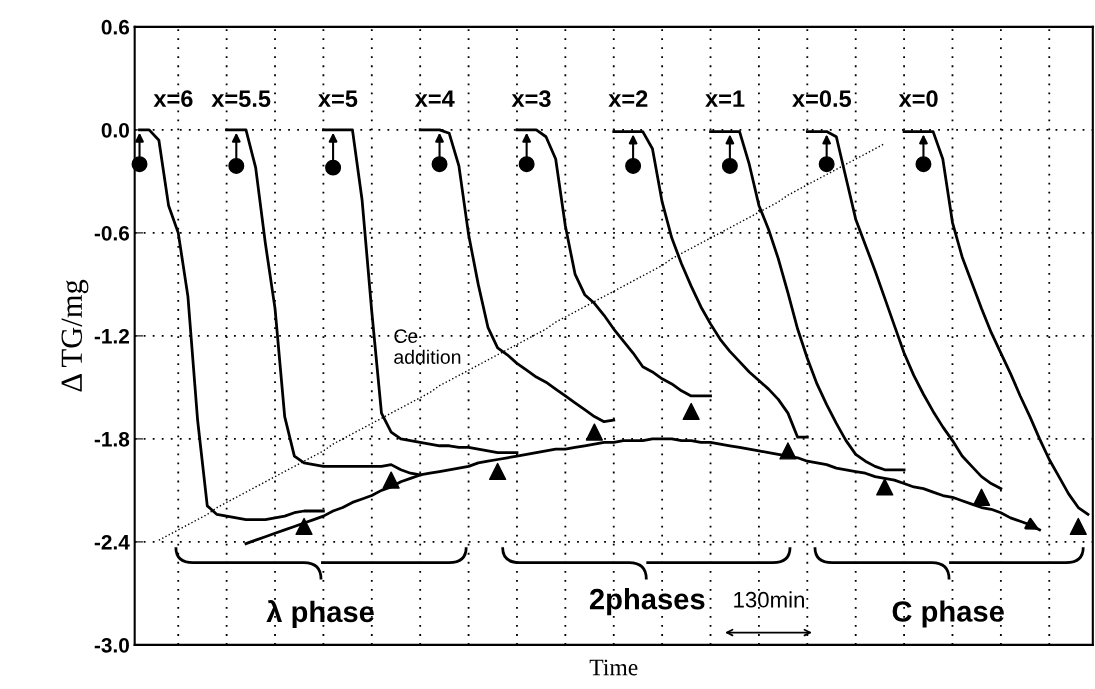  Describe the element at coordinates (647, 602) in the screenshot. I see `annotation: 2phases` at that location.